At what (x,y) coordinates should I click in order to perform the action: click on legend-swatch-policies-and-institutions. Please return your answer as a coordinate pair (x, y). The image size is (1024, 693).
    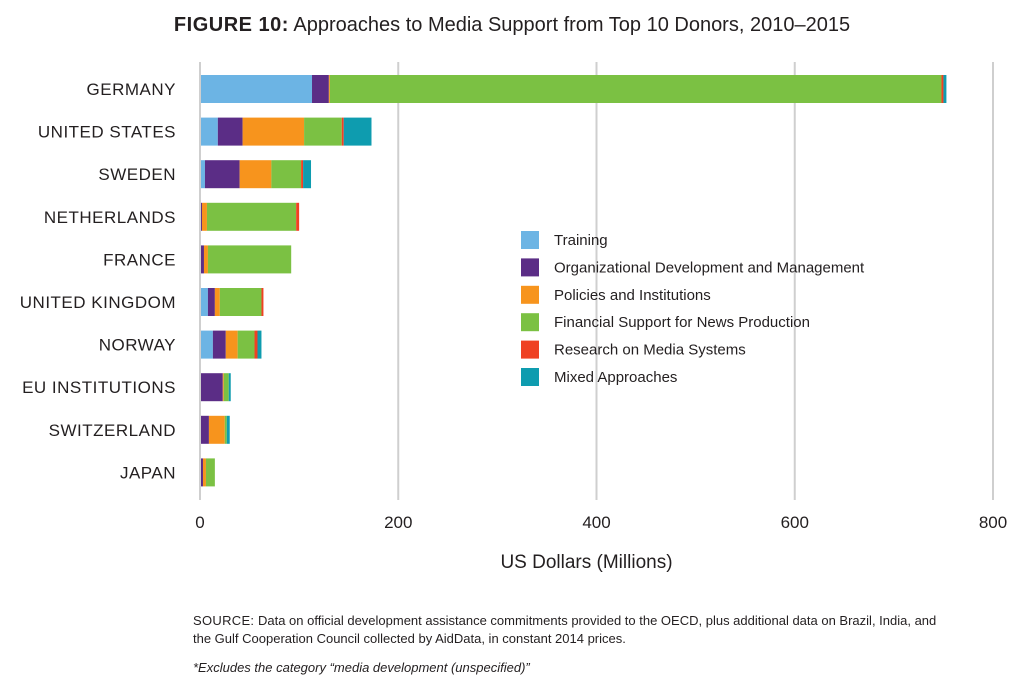
    Looking at the image, I should click on (530, 294).